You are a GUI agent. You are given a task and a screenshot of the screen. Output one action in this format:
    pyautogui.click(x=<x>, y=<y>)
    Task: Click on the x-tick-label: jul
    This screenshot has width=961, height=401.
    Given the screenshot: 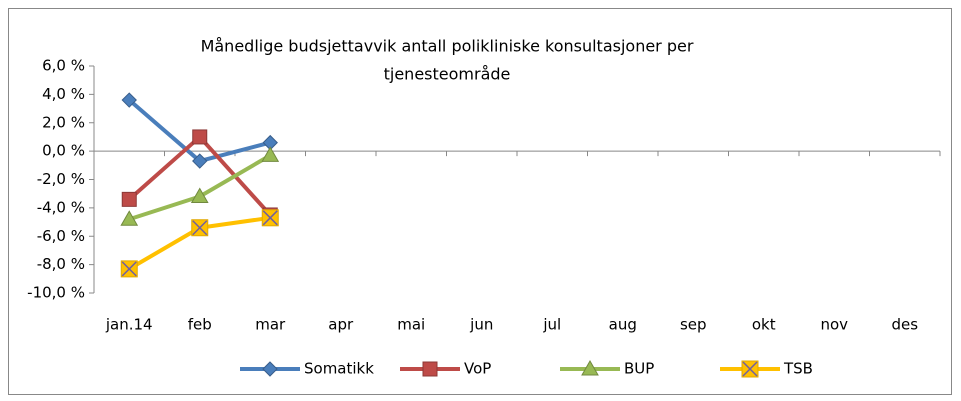 What is the action you would take?
    pyautogui.click(x=551, y=325)
    